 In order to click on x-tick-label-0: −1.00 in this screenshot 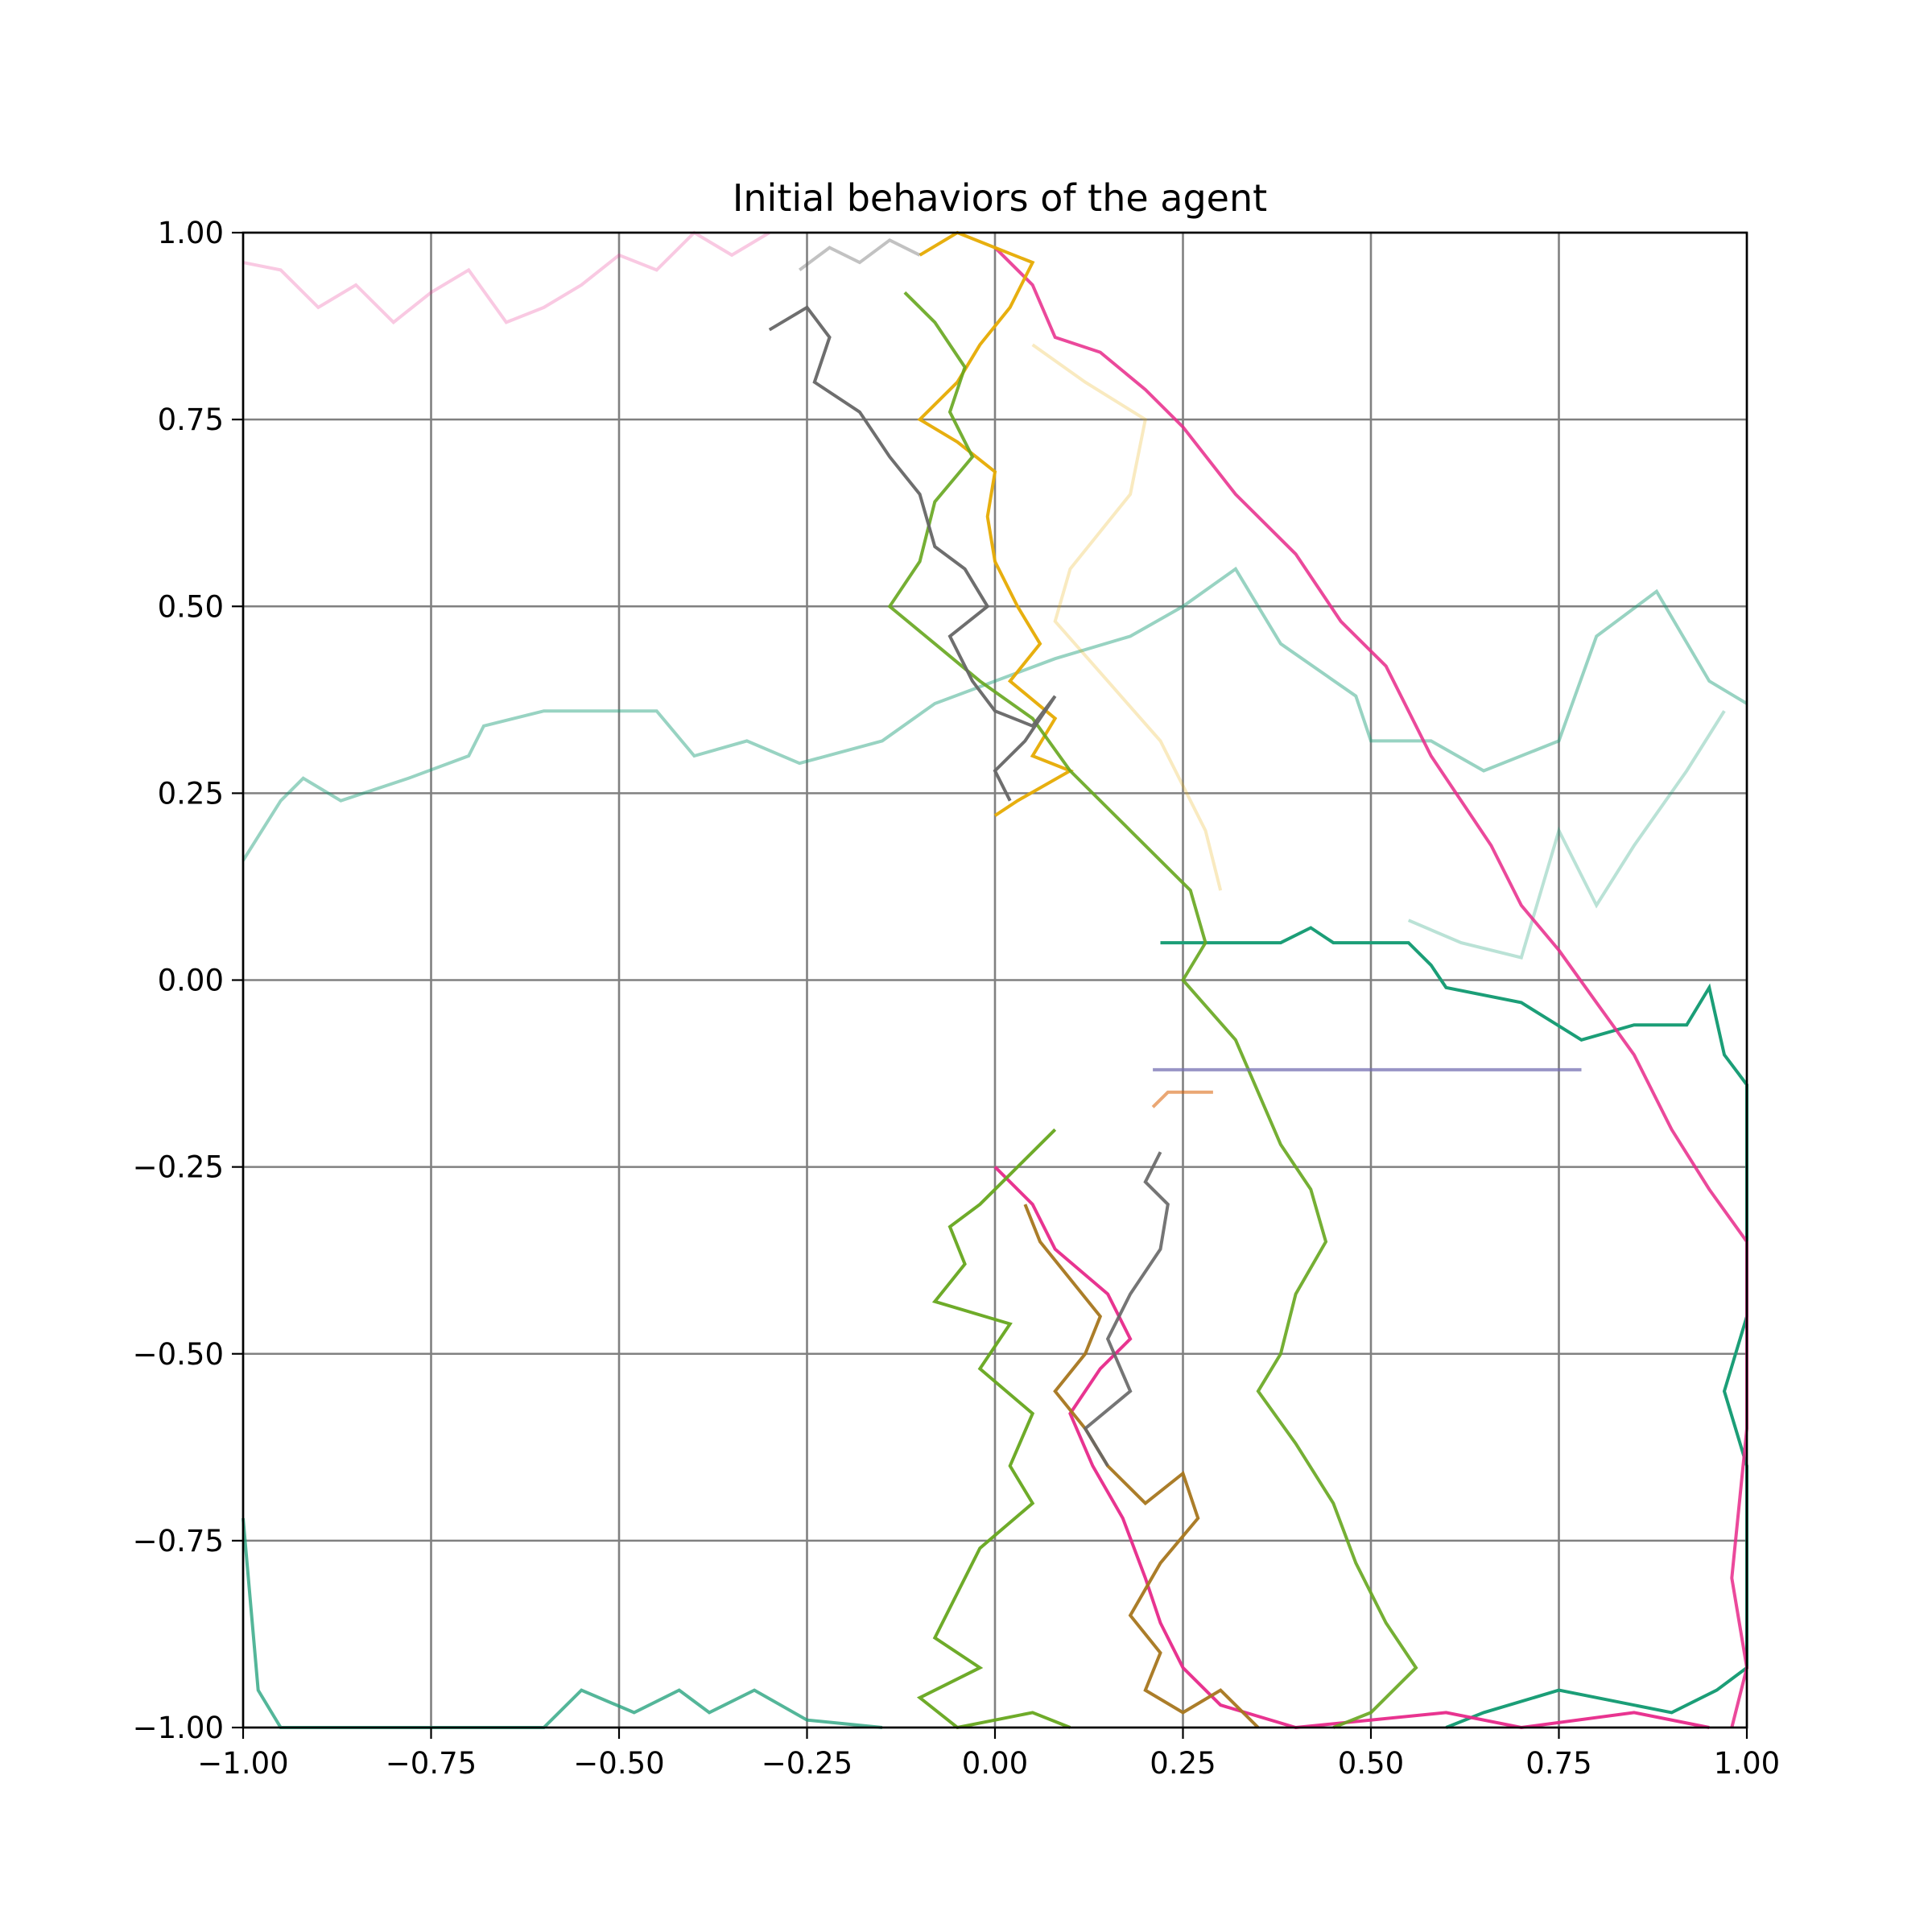, I will do `click(242, 1764)`.